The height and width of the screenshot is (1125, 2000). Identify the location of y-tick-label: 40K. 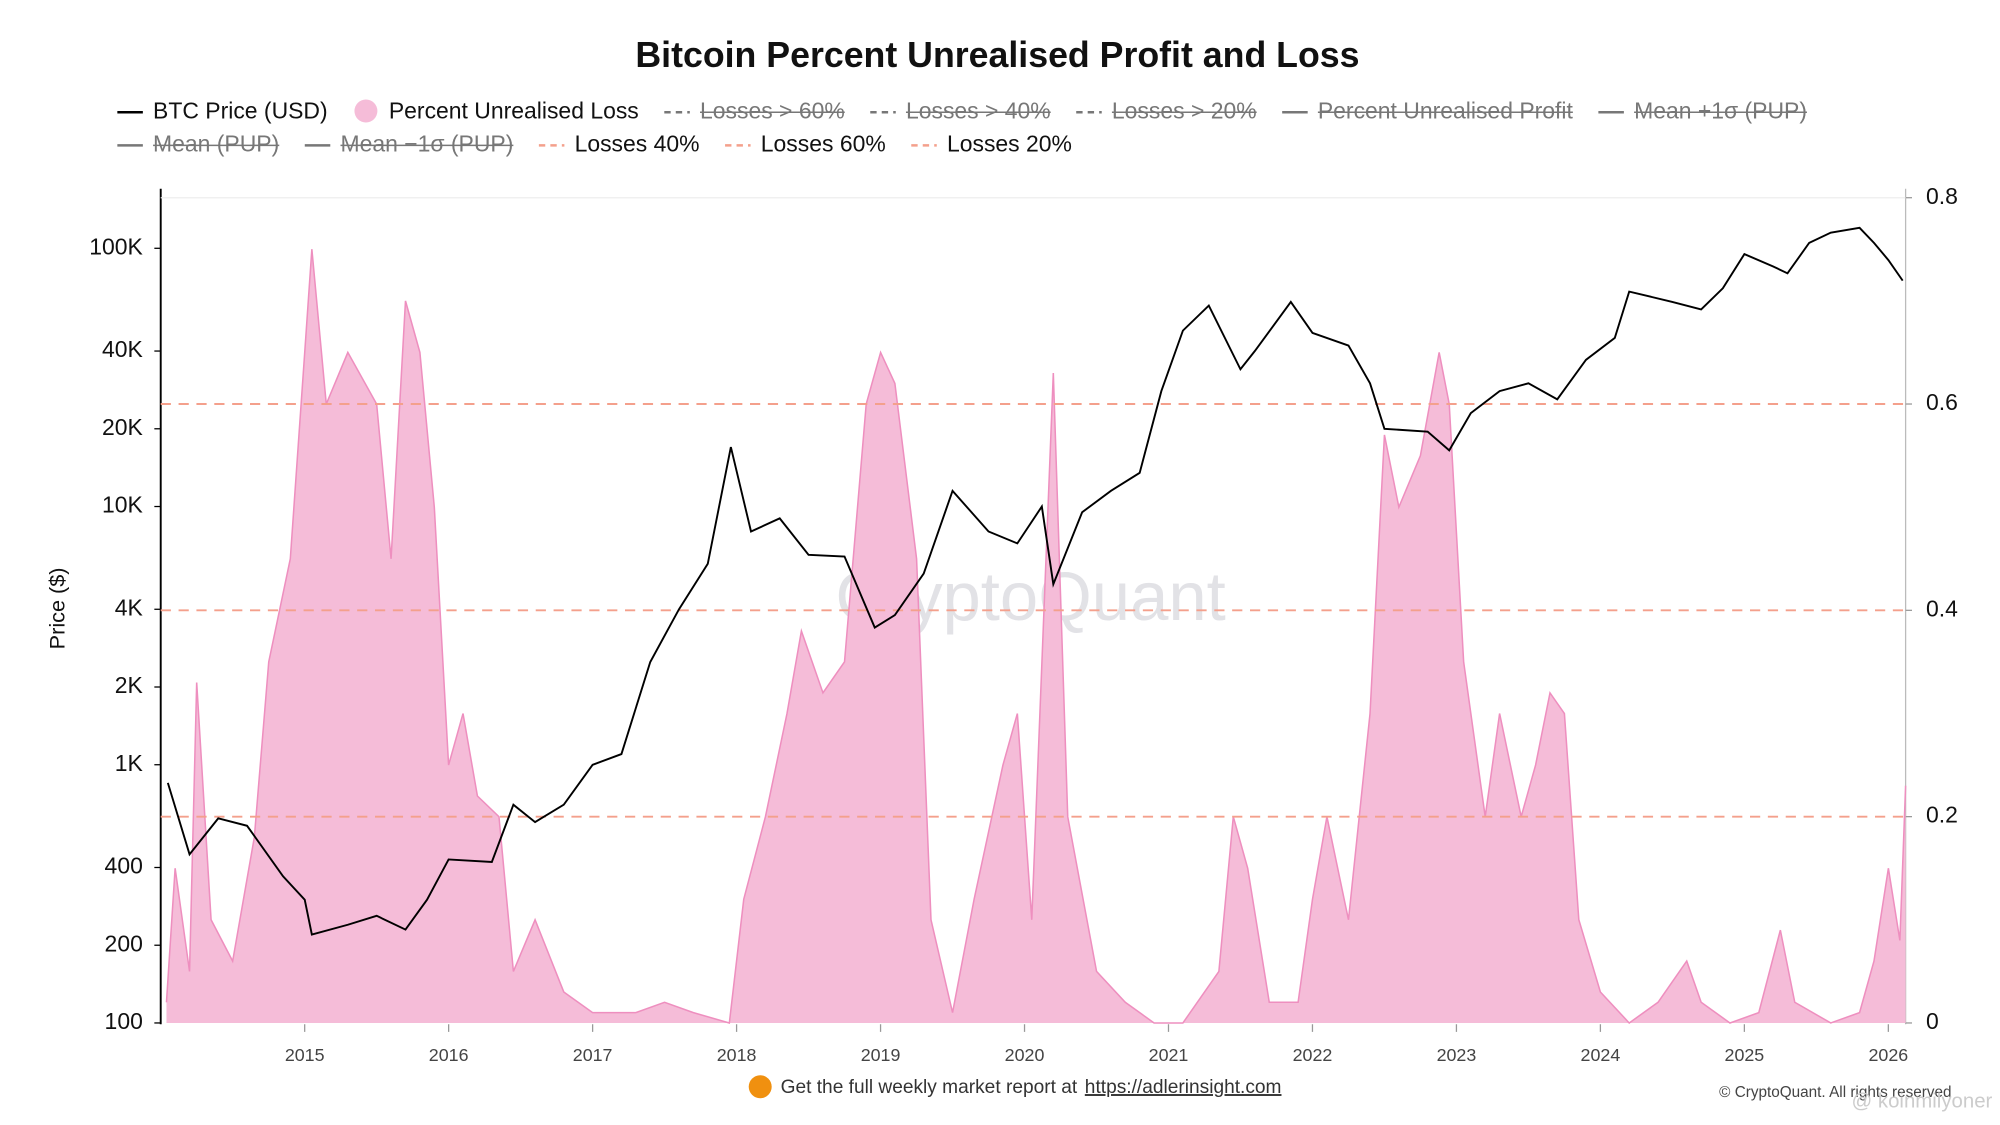
(123, 349).